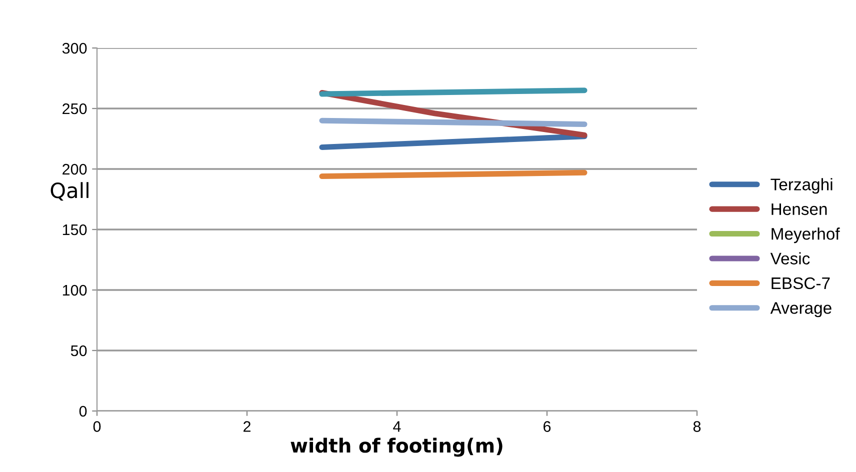 The image size is (856, 472). I want to click on x-tick-label: 2, so click(247, 426).